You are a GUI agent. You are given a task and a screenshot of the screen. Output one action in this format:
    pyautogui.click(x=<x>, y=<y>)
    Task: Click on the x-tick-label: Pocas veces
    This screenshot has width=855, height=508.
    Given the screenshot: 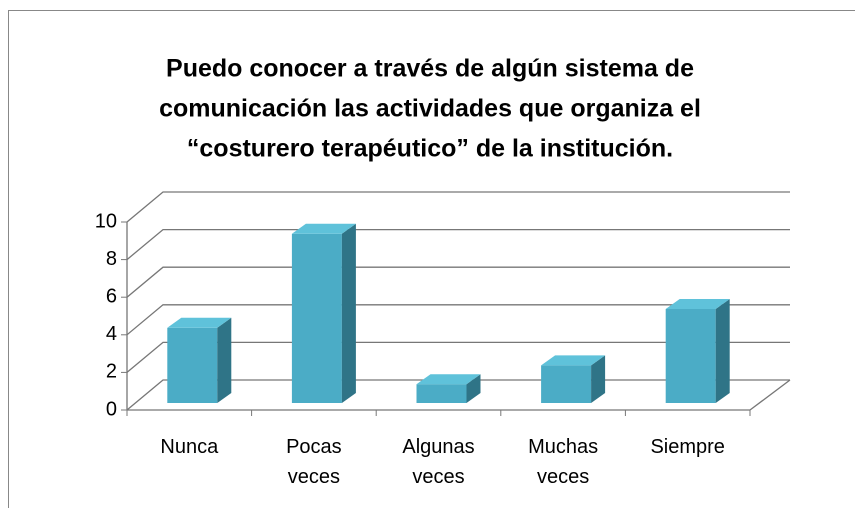 What is the action you would take?
    pyautogui.click(x=314, y=462)
    